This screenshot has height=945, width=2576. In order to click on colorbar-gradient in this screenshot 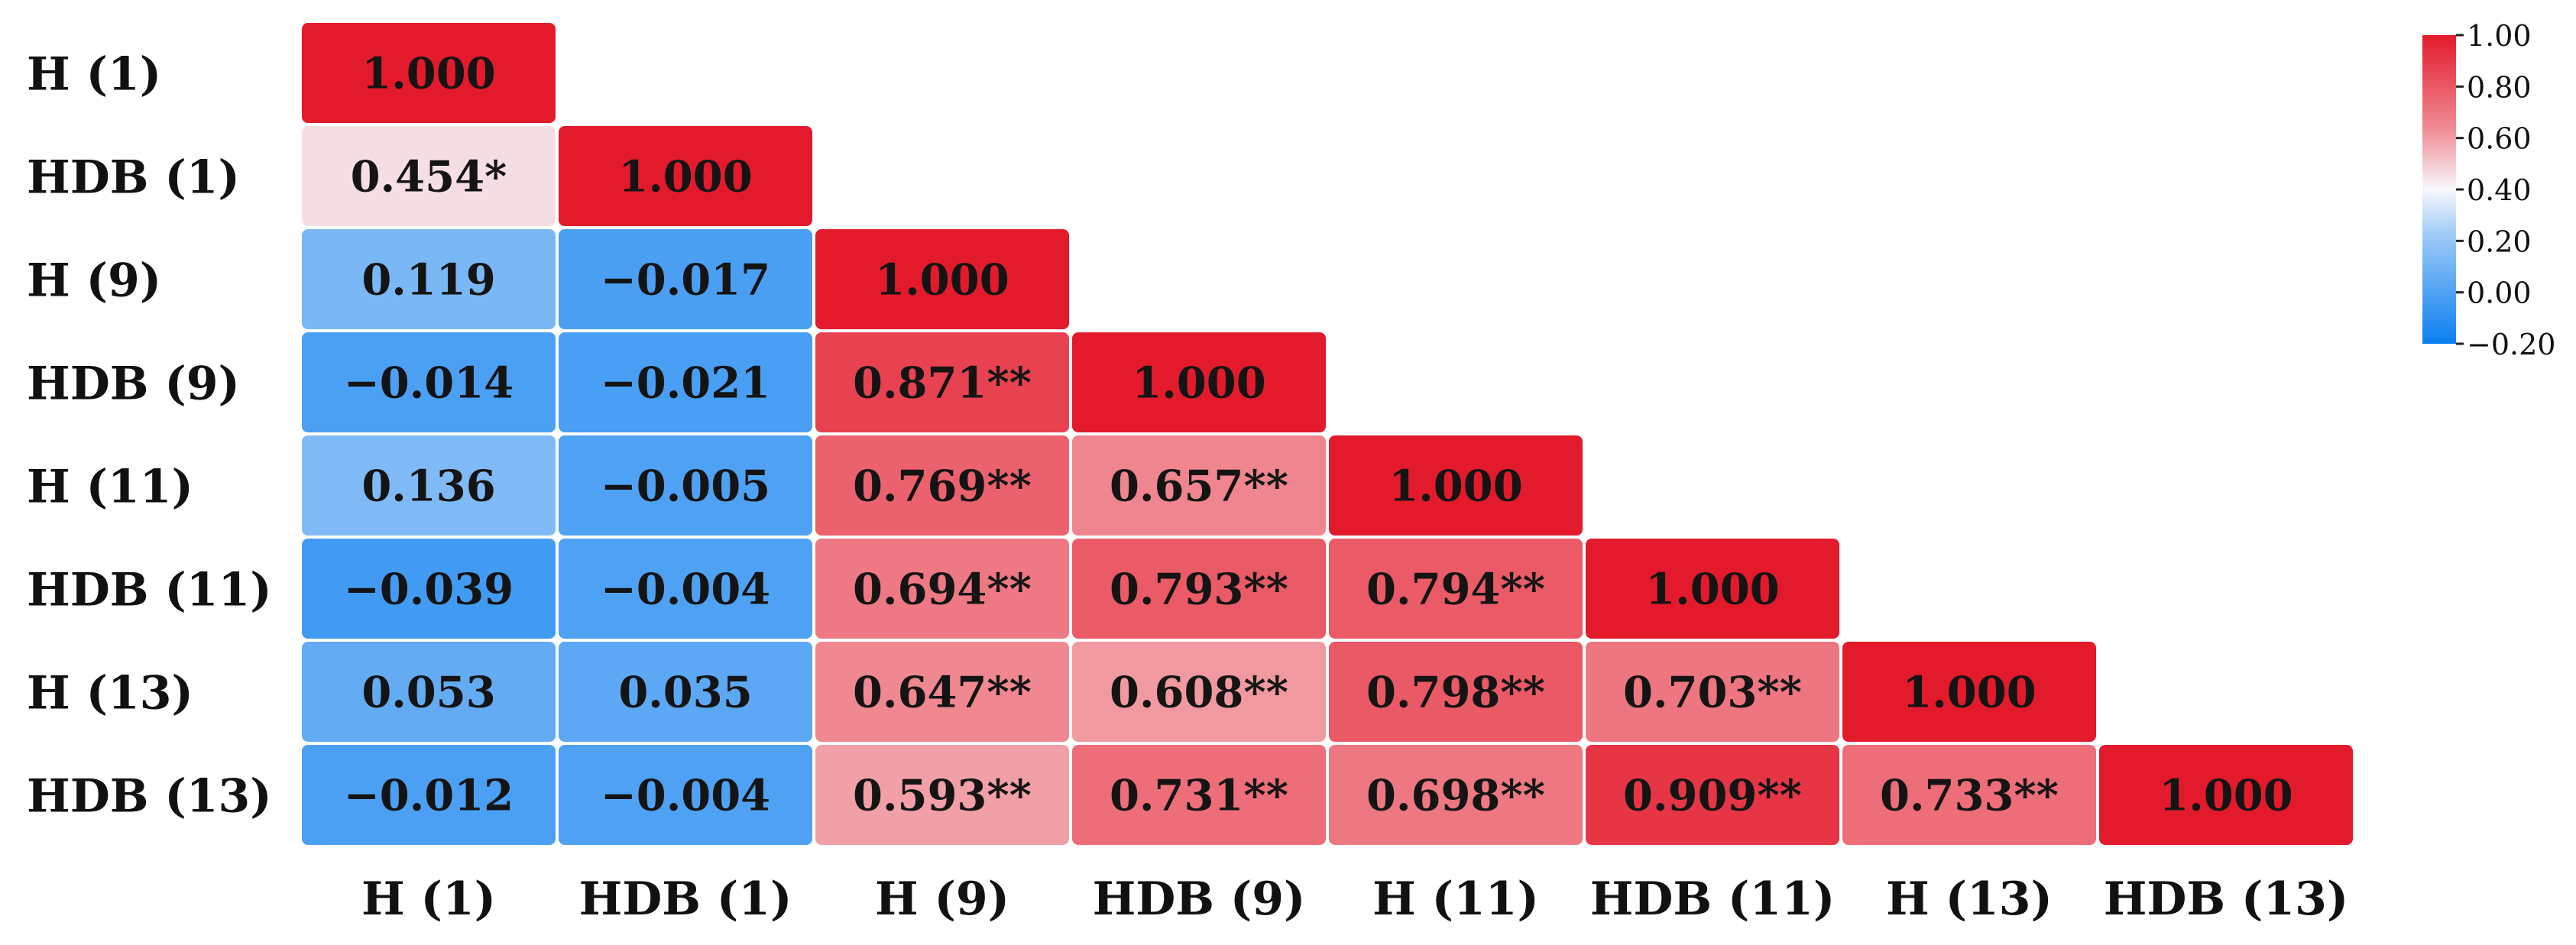, I will do `click(2439, 189)`.